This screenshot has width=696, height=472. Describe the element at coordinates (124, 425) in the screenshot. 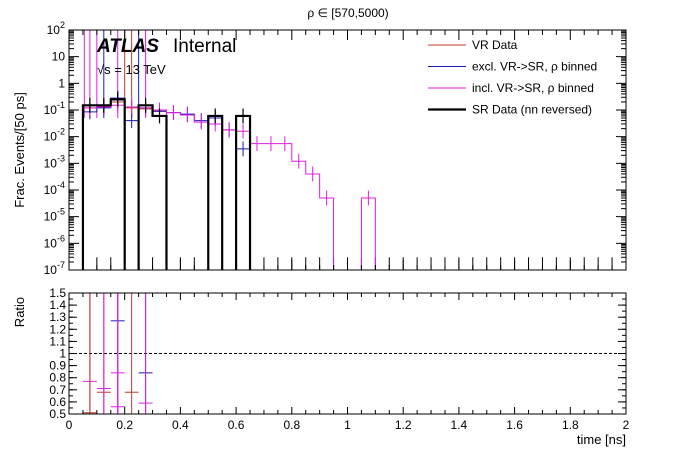

I see `x-tick-label: 0.2` at that location.